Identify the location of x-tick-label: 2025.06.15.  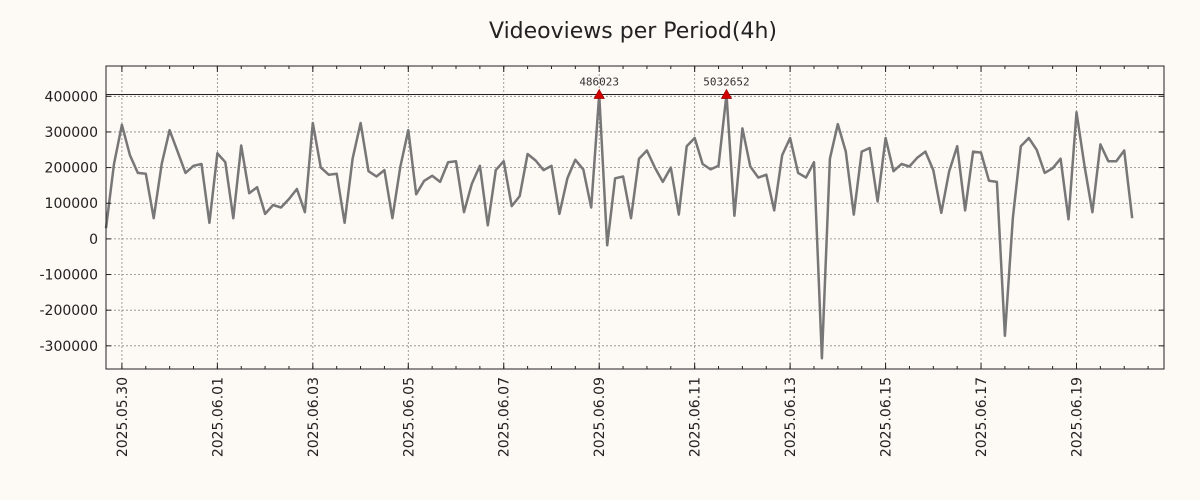
(887, 417).